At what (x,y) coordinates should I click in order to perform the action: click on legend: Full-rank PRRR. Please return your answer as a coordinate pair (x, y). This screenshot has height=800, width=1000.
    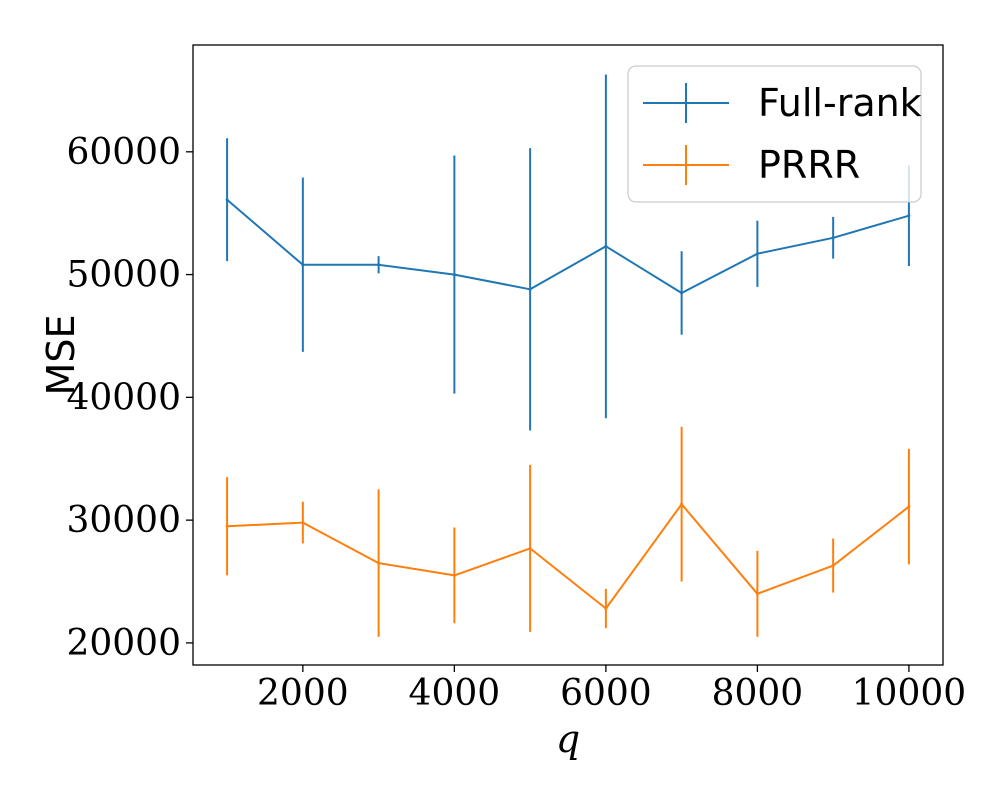
    Looking at the image, I should click on (774, 134).